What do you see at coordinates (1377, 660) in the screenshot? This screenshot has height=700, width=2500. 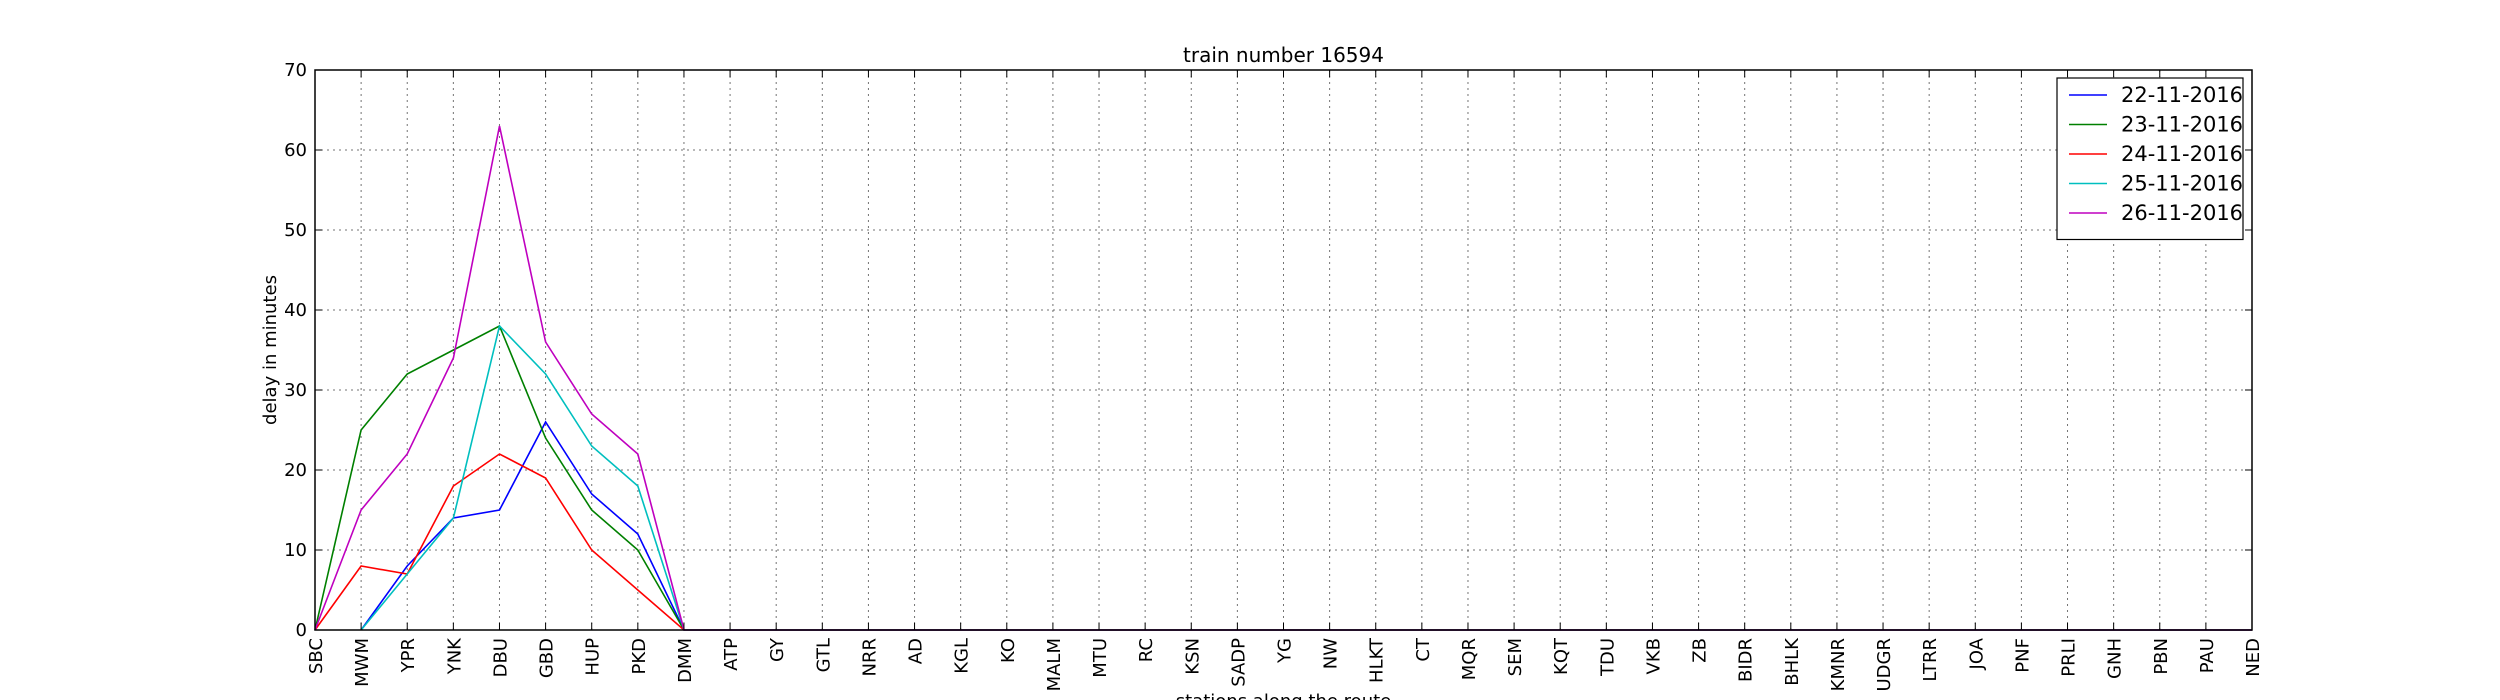 I see `x-tick-label: HLKT` at bounding box center [1377, 660].